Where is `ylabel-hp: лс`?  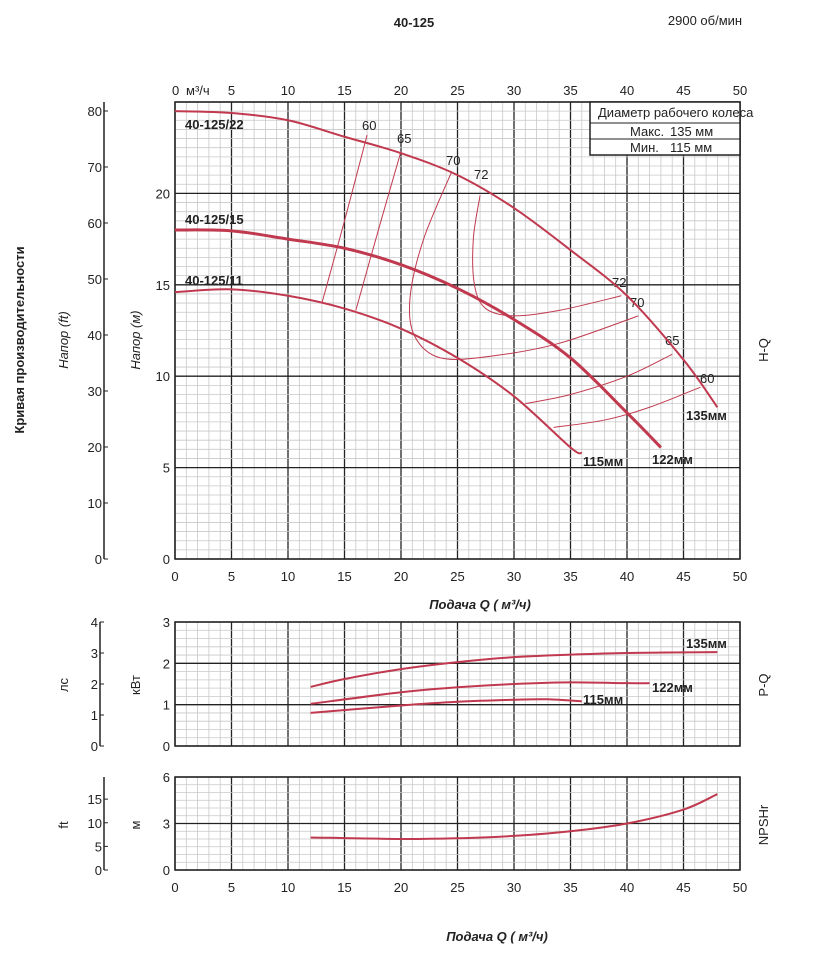 ylabel-hp: лс is located at coordinates (63, 684).